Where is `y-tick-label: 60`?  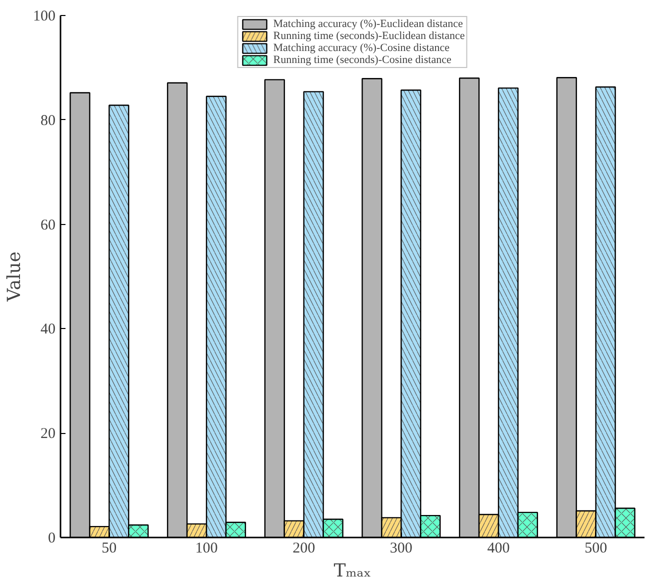
y-tick-label: 60 is located at coordinates (48, 225).